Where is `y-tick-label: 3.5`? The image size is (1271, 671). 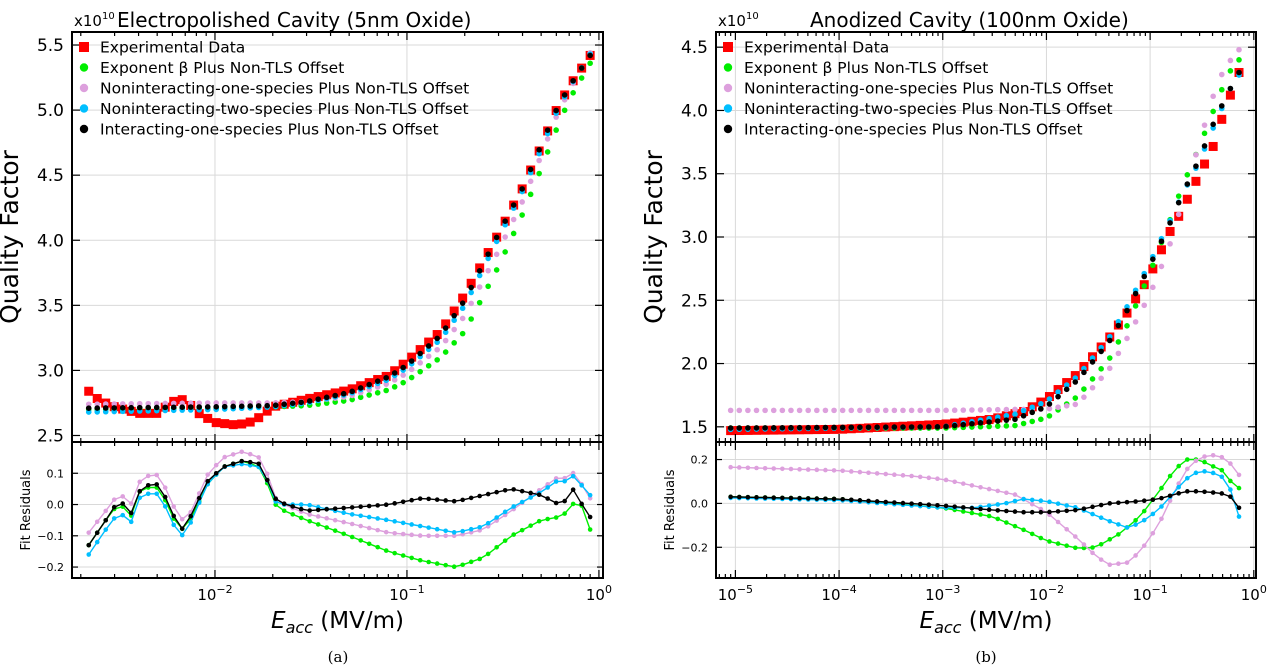
y-tick-label: 3.5 is located at coordinates (50, 306).